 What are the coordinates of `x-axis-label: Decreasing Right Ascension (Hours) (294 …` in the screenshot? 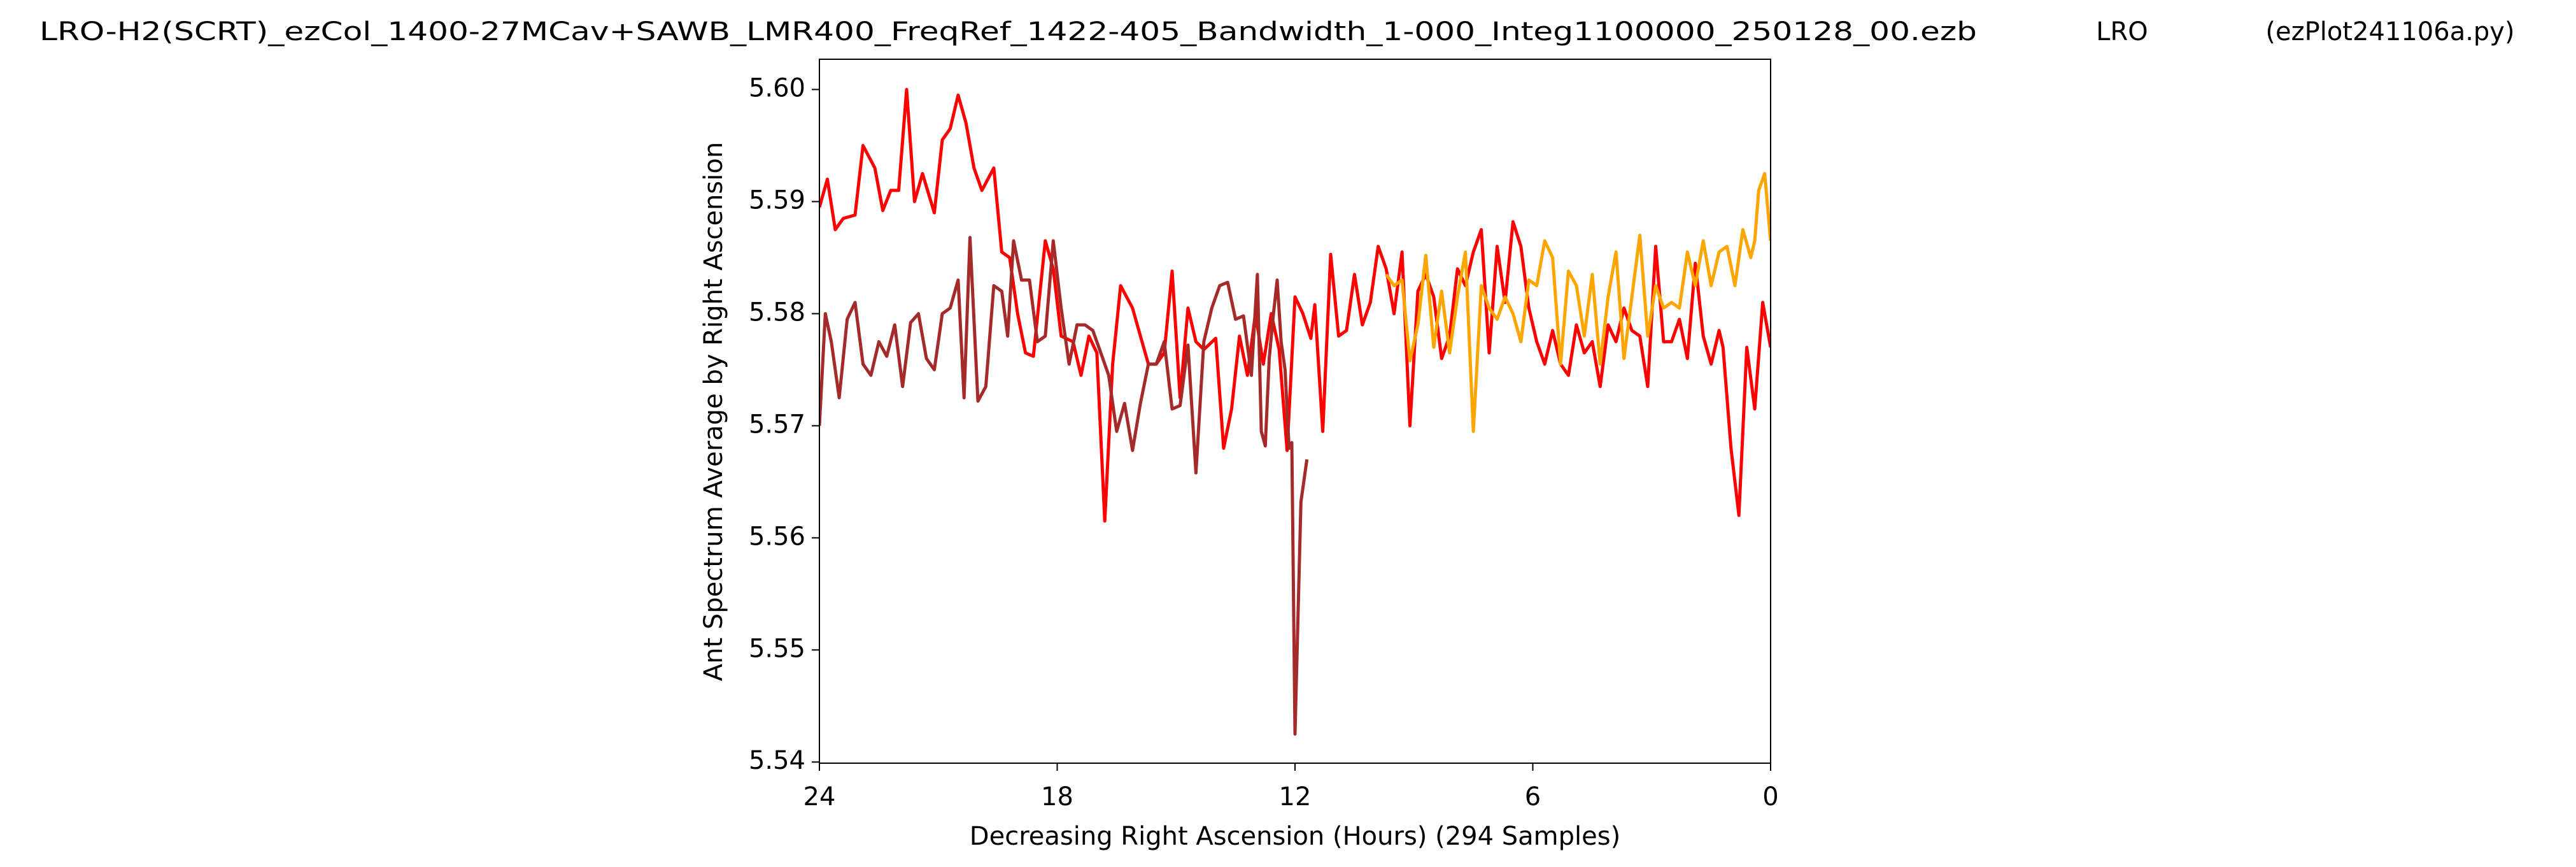 It's located at (1295, 836).